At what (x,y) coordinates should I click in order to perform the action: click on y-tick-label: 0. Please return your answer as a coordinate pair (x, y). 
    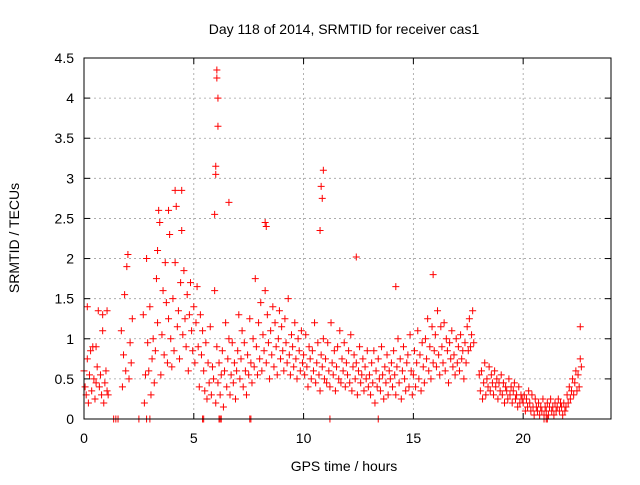
    Looking at the image, I should click on (70, 419).